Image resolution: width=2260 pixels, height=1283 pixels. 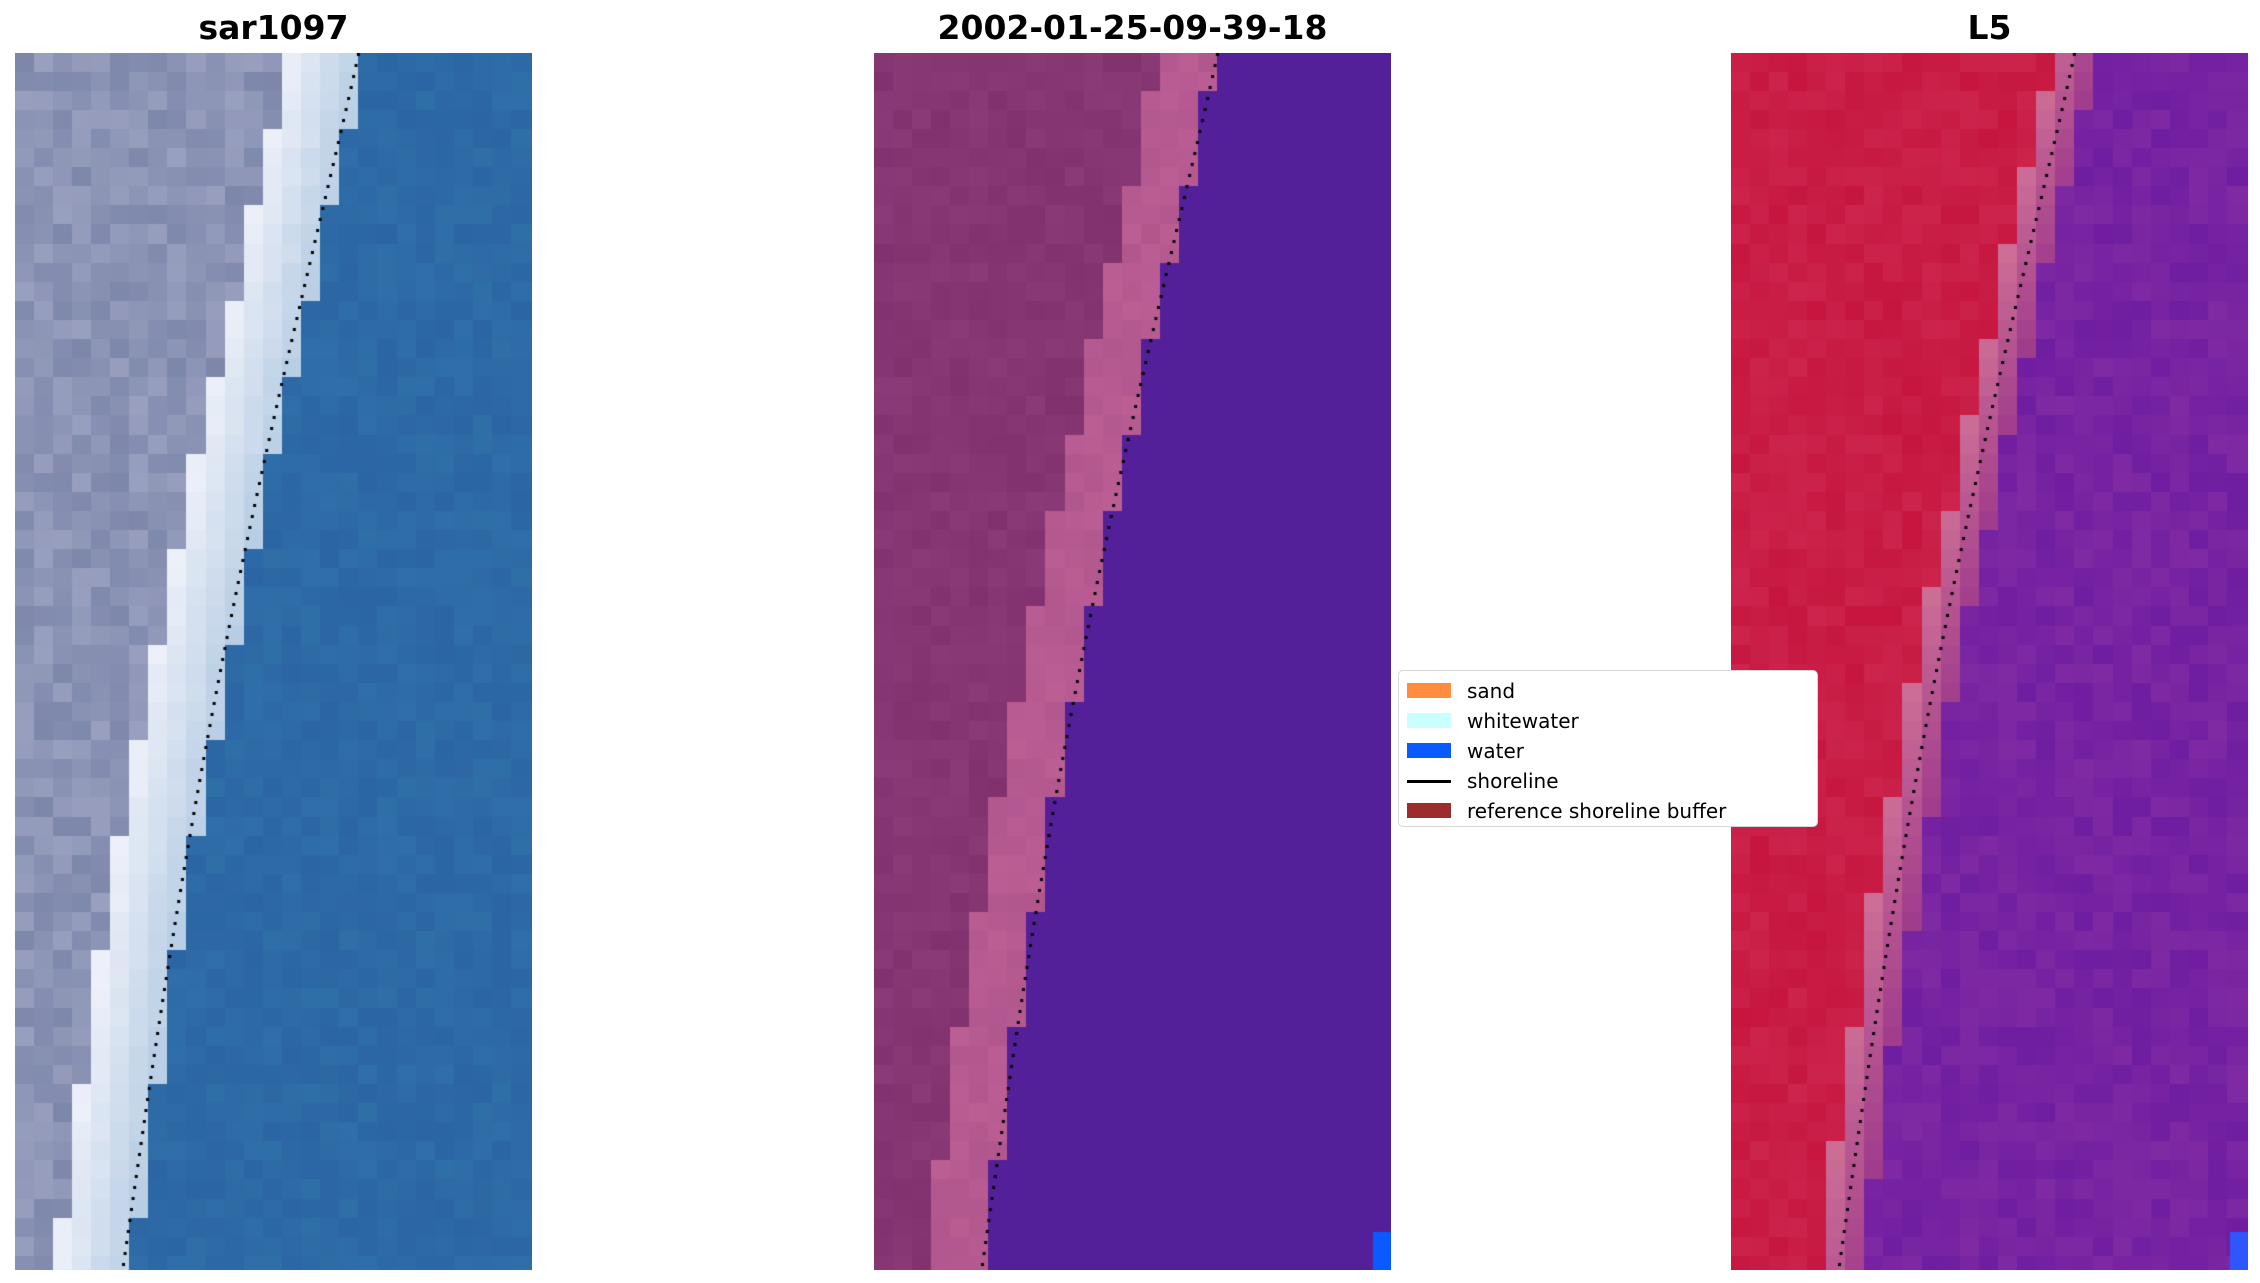 I want to click on whitewater-swatch, so click(x=1429, y=720).